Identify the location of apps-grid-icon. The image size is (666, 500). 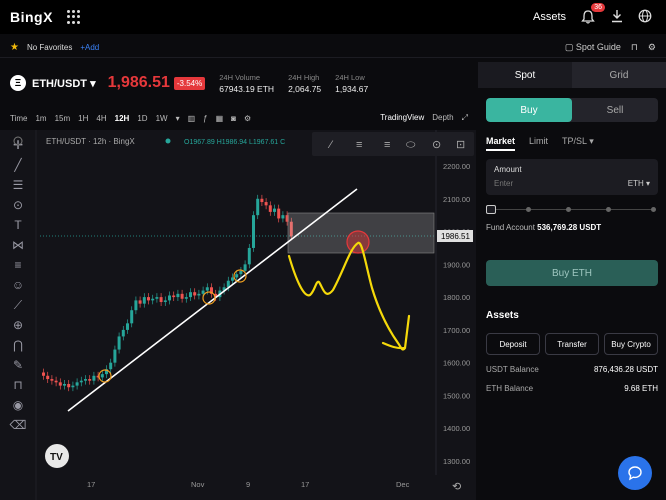
(73, 17).